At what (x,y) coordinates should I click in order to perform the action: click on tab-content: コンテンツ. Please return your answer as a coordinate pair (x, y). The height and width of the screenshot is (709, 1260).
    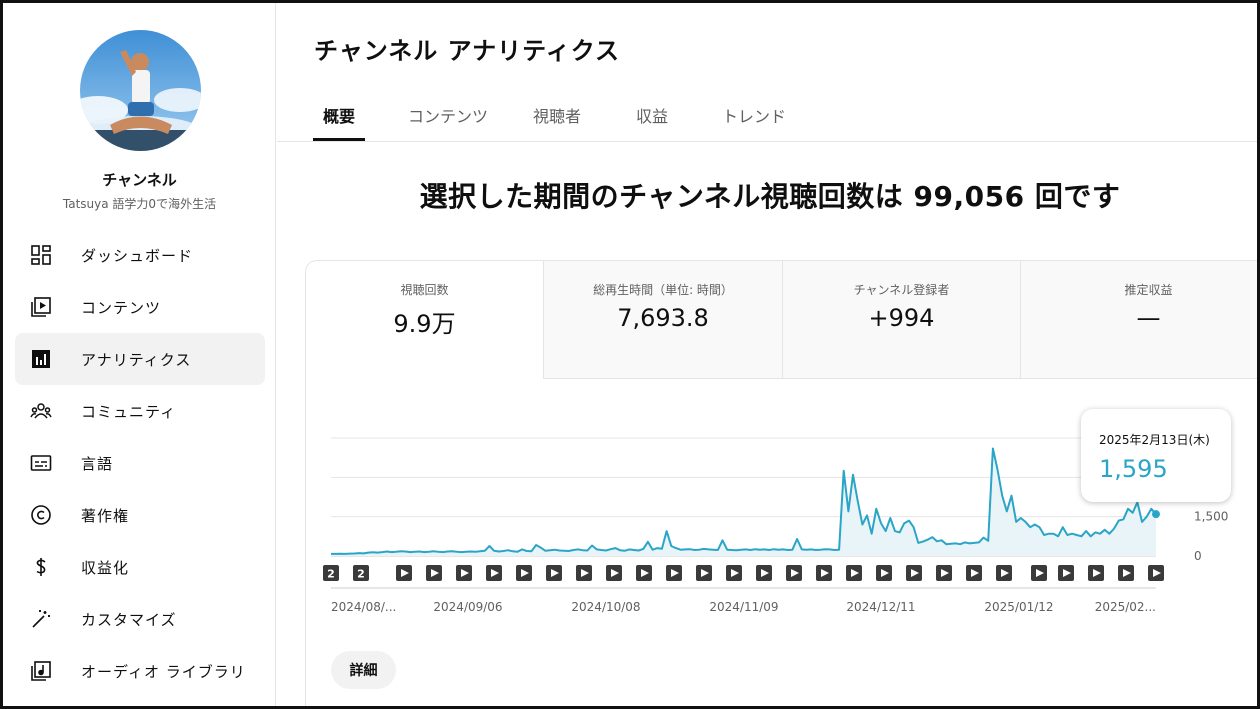
    Looking at the image, I should click on (448, 116).